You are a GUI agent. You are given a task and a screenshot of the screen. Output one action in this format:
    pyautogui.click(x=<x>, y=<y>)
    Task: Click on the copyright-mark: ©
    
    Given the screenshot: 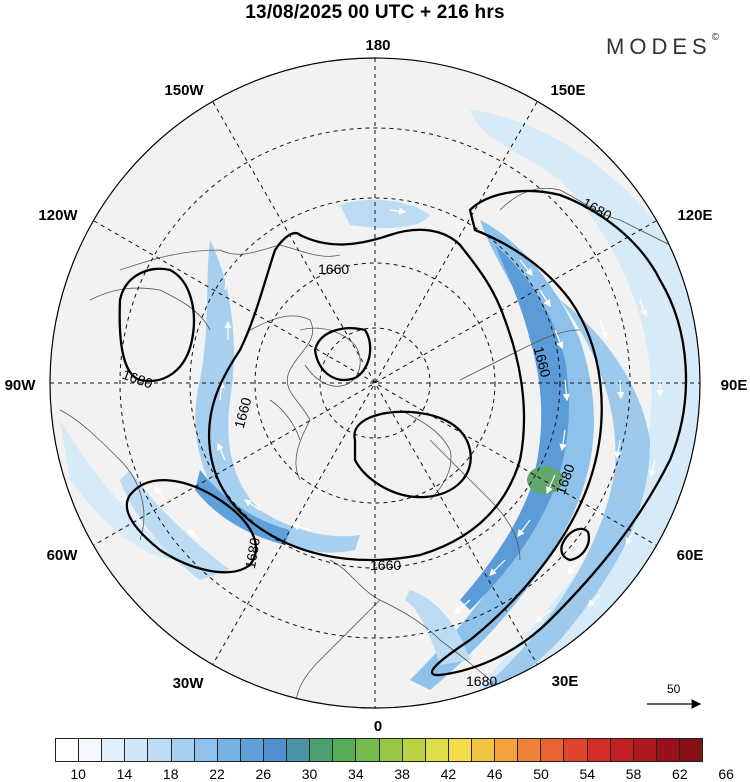 What is the action you would take?
    pyautogui.click(x=715, y=37)
    